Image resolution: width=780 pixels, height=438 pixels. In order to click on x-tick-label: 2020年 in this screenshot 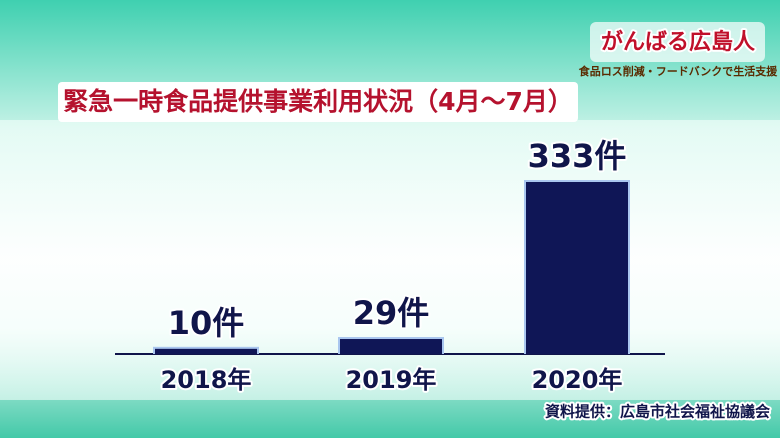, I will do `click(577, 380)`.